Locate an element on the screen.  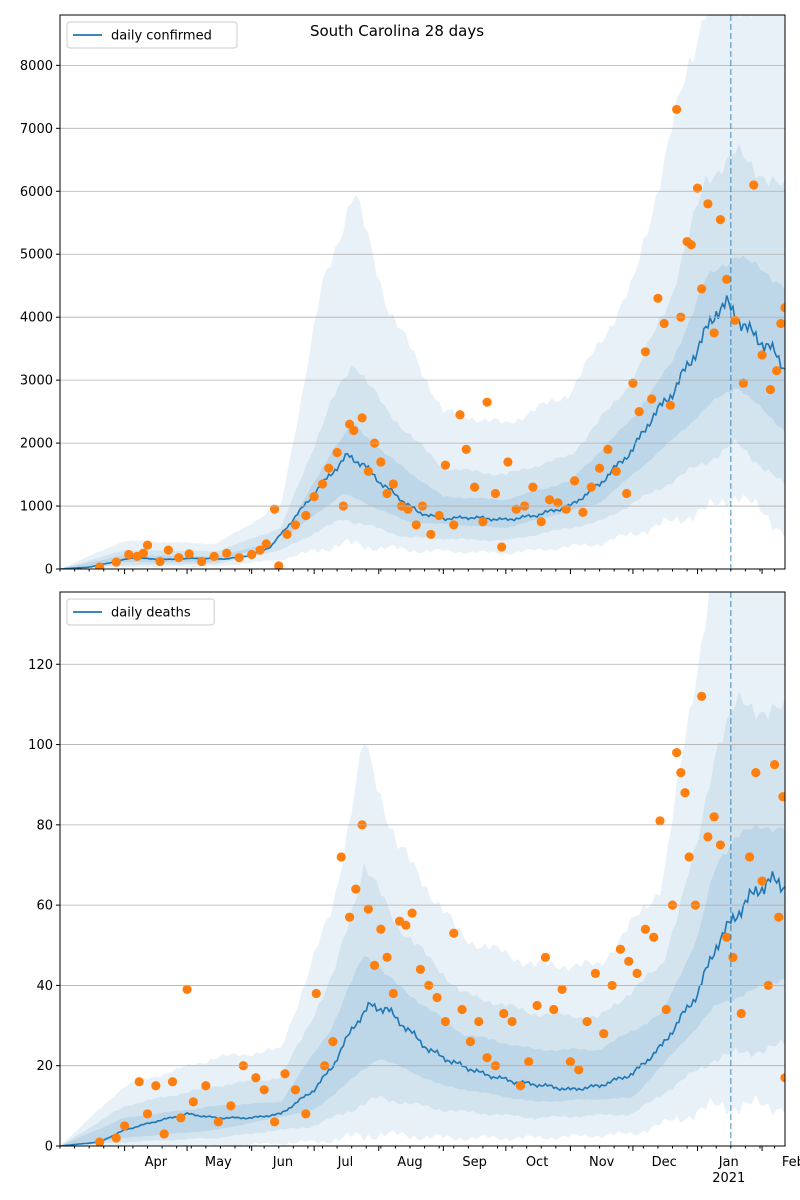
y-tick: 100 is located at coordinates (44, 745).